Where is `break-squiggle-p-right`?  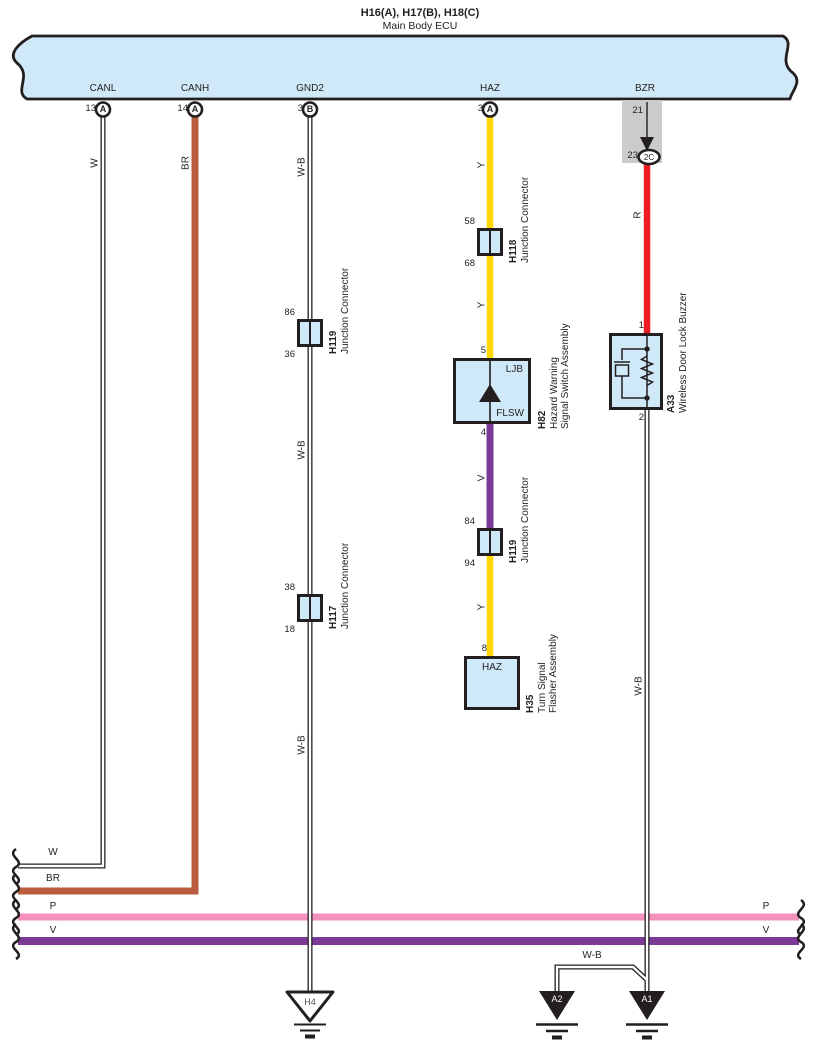
break-squiggle-p-right is located at coordinates (801, 917).